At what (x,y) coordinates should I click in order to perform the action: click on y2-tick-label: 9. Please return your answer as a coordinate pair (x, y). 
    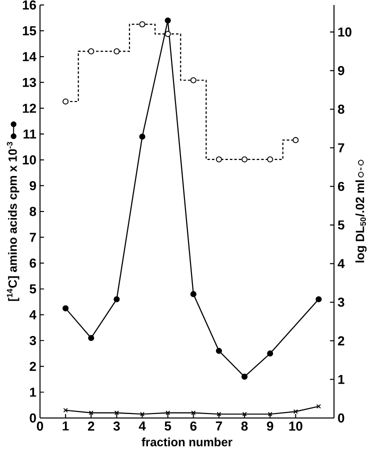
    Looking at the image, I should click on (341, 71).